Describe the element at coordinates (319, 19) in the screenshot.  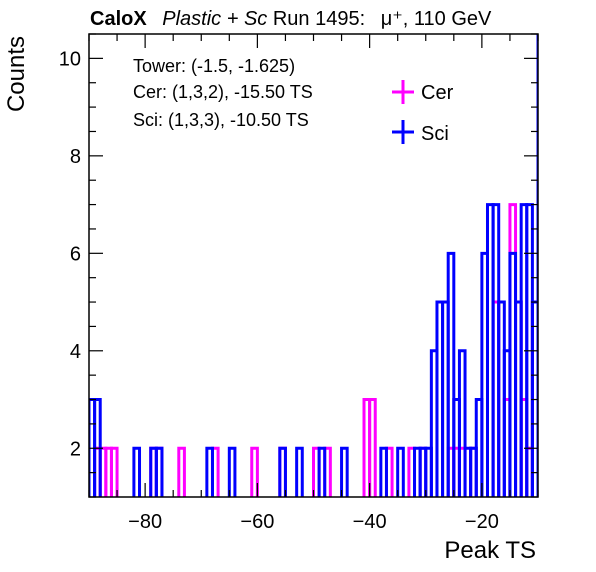
I see `title-run: Run 1495:` at that location.